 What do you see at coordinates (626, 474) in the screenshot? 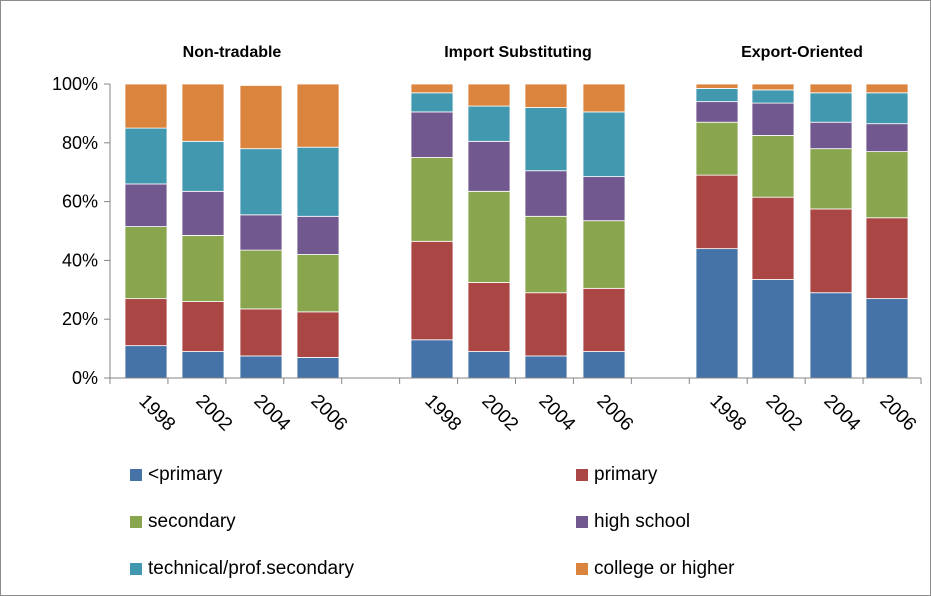
I see `legend-label: primary` at bounding box center [626, 474].